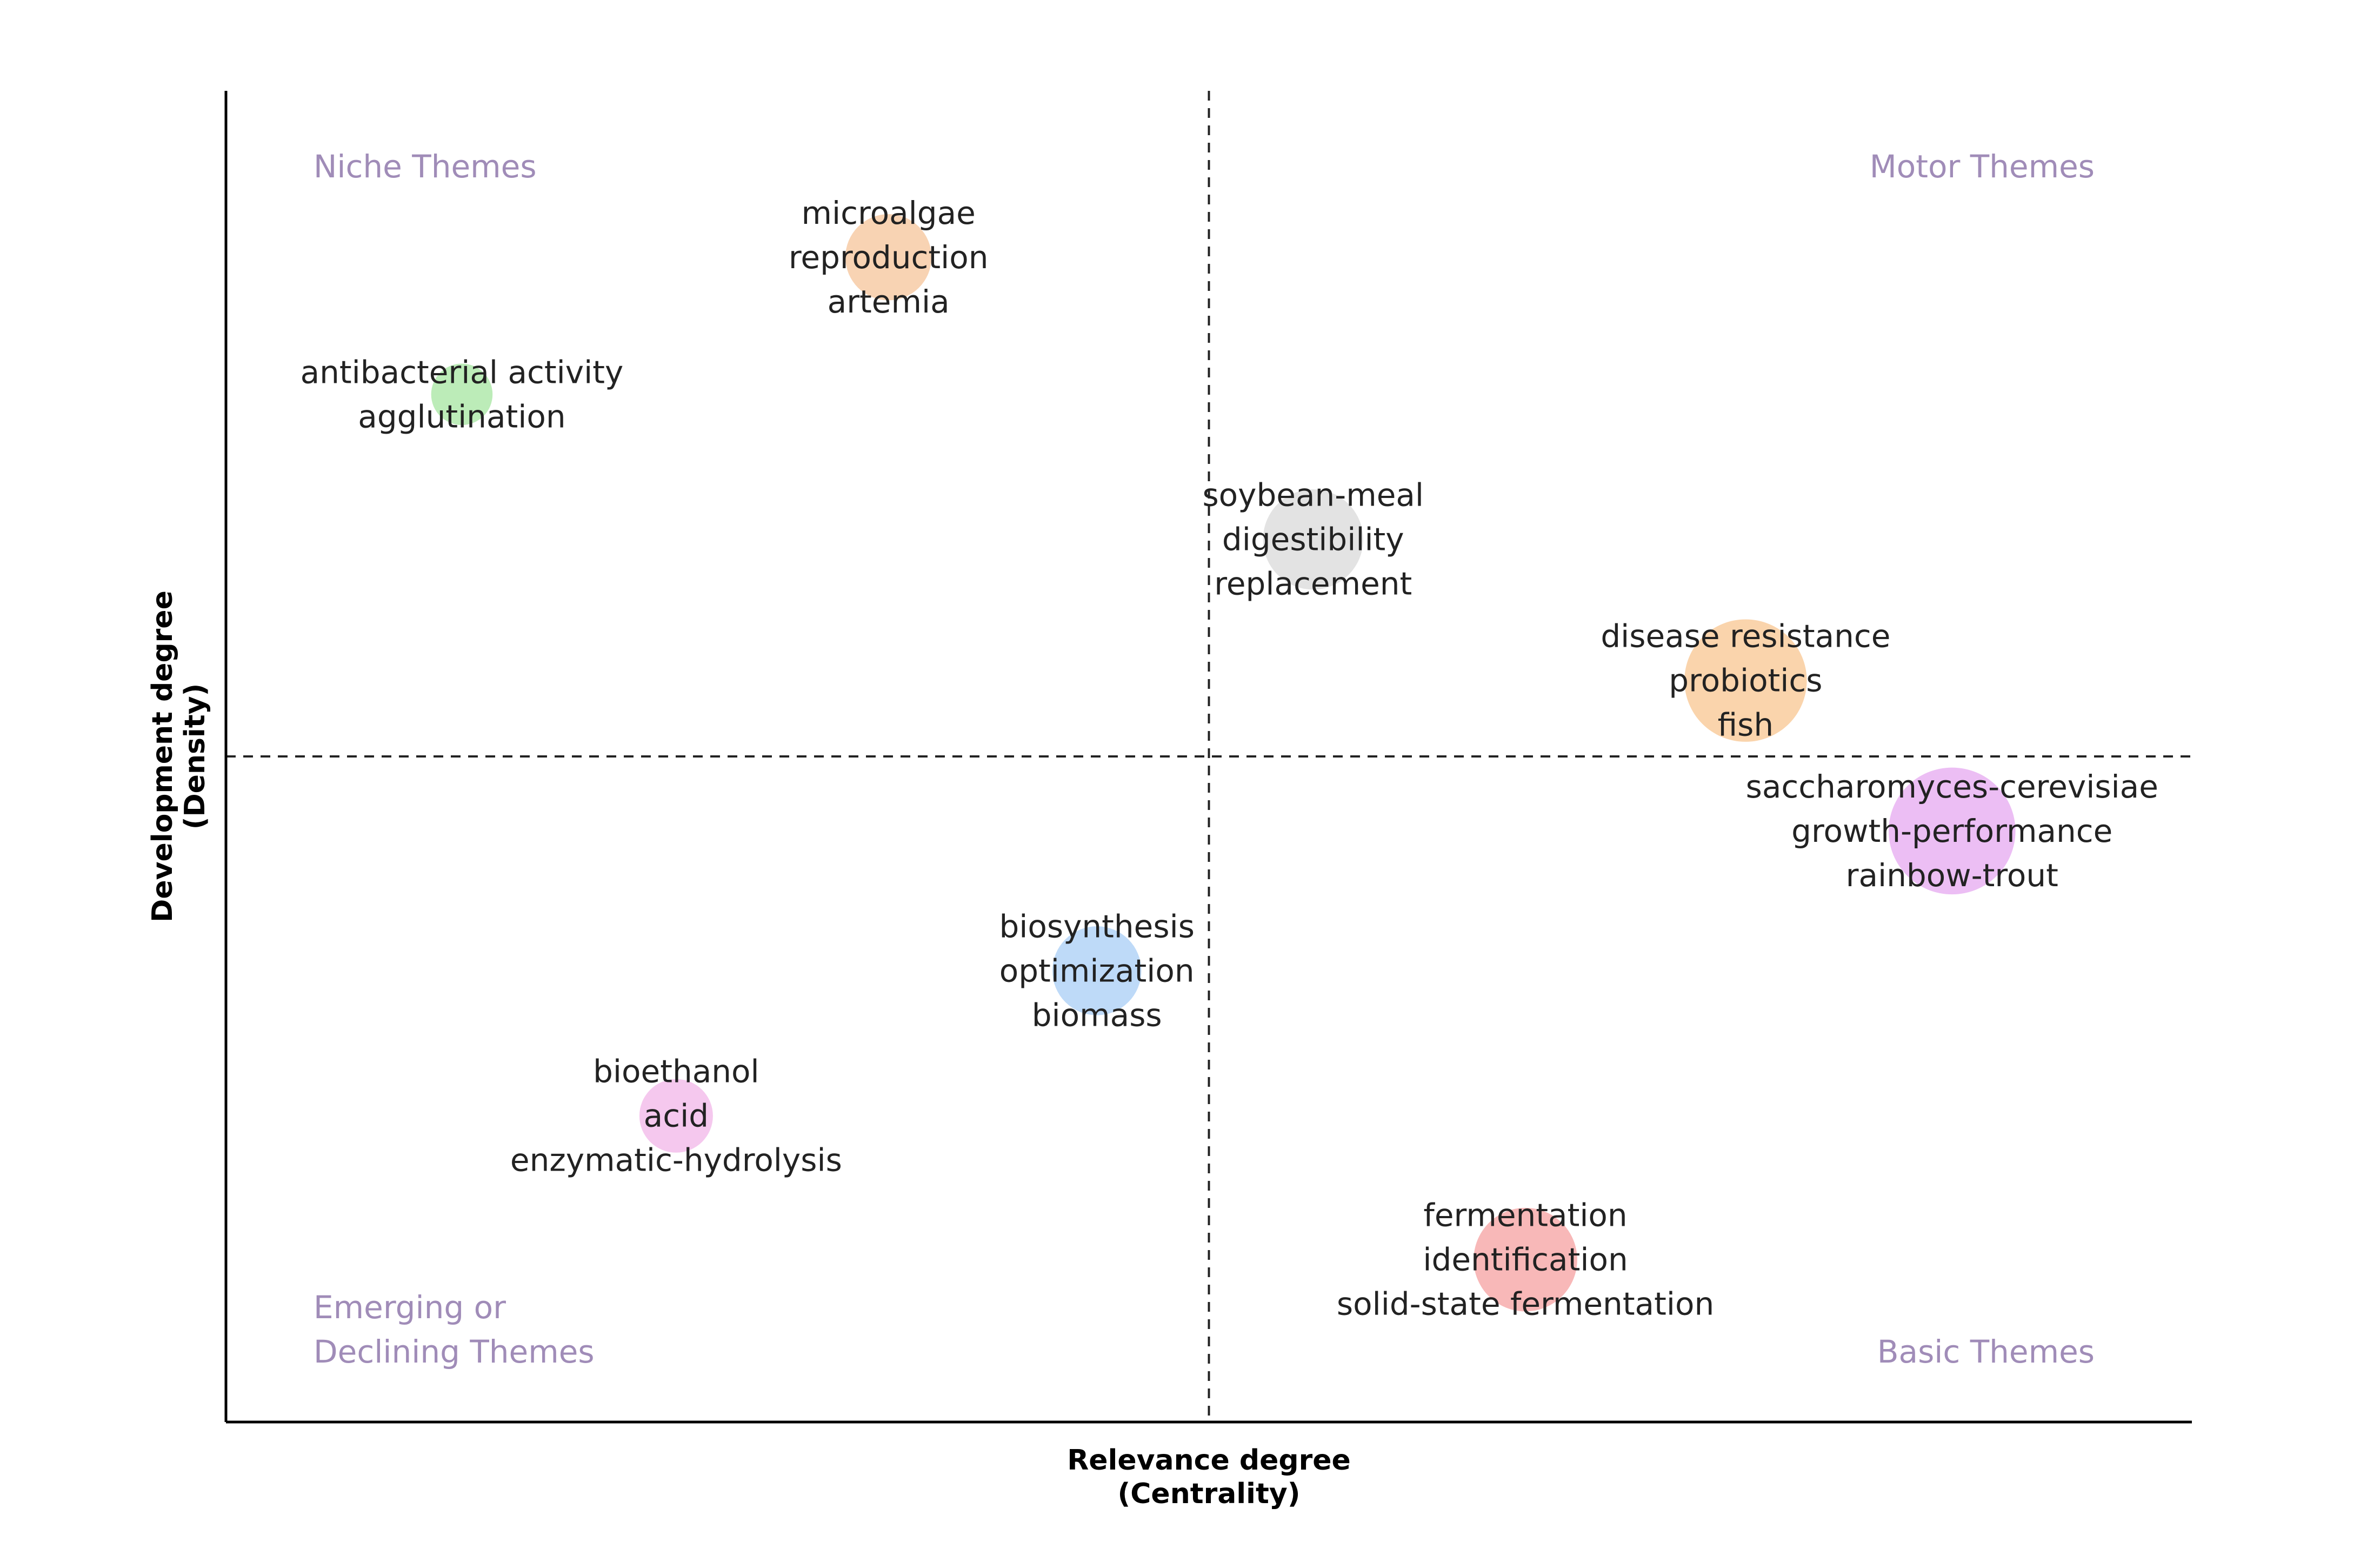  I want to click on cluster-label-rainbow-trout: rainbow-trout, so click(1952, 876).